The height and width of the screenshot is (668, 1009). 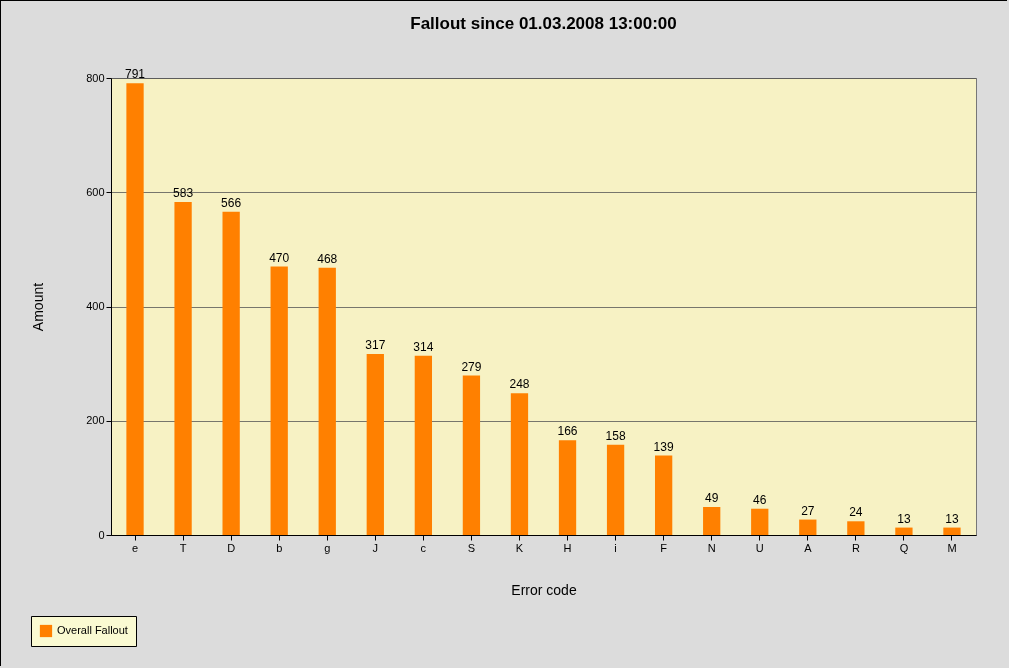 What do you see at coordinates (615, 547) in the screenshot?
I see `x-tick-label: i` at bounding box center [615, 547].